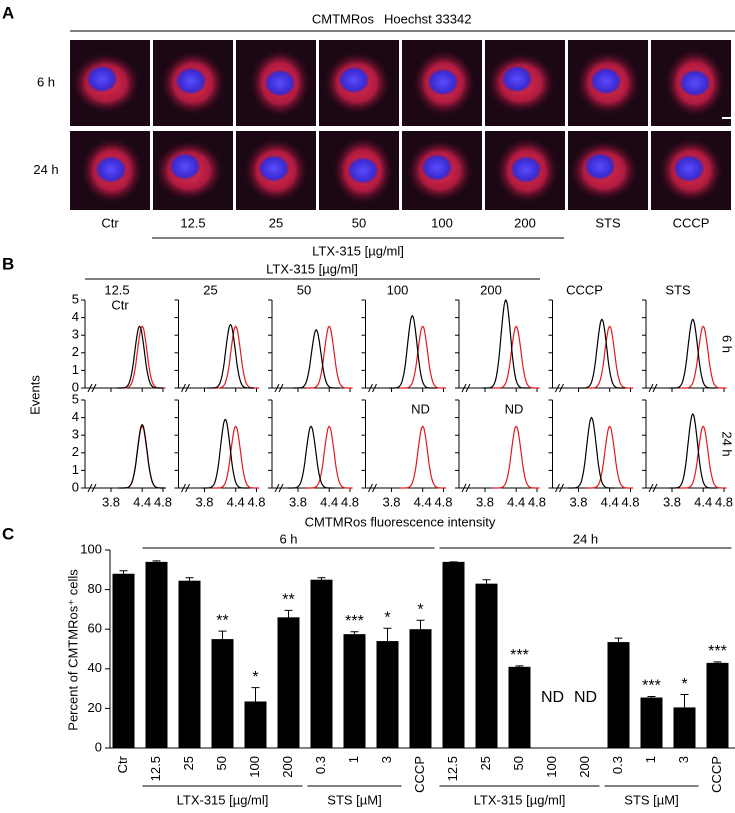 This screenshot has width=735, height=813. Describe the element at coordinates (359, 222) in the screenshot. I see `column-label: 50` at that location.